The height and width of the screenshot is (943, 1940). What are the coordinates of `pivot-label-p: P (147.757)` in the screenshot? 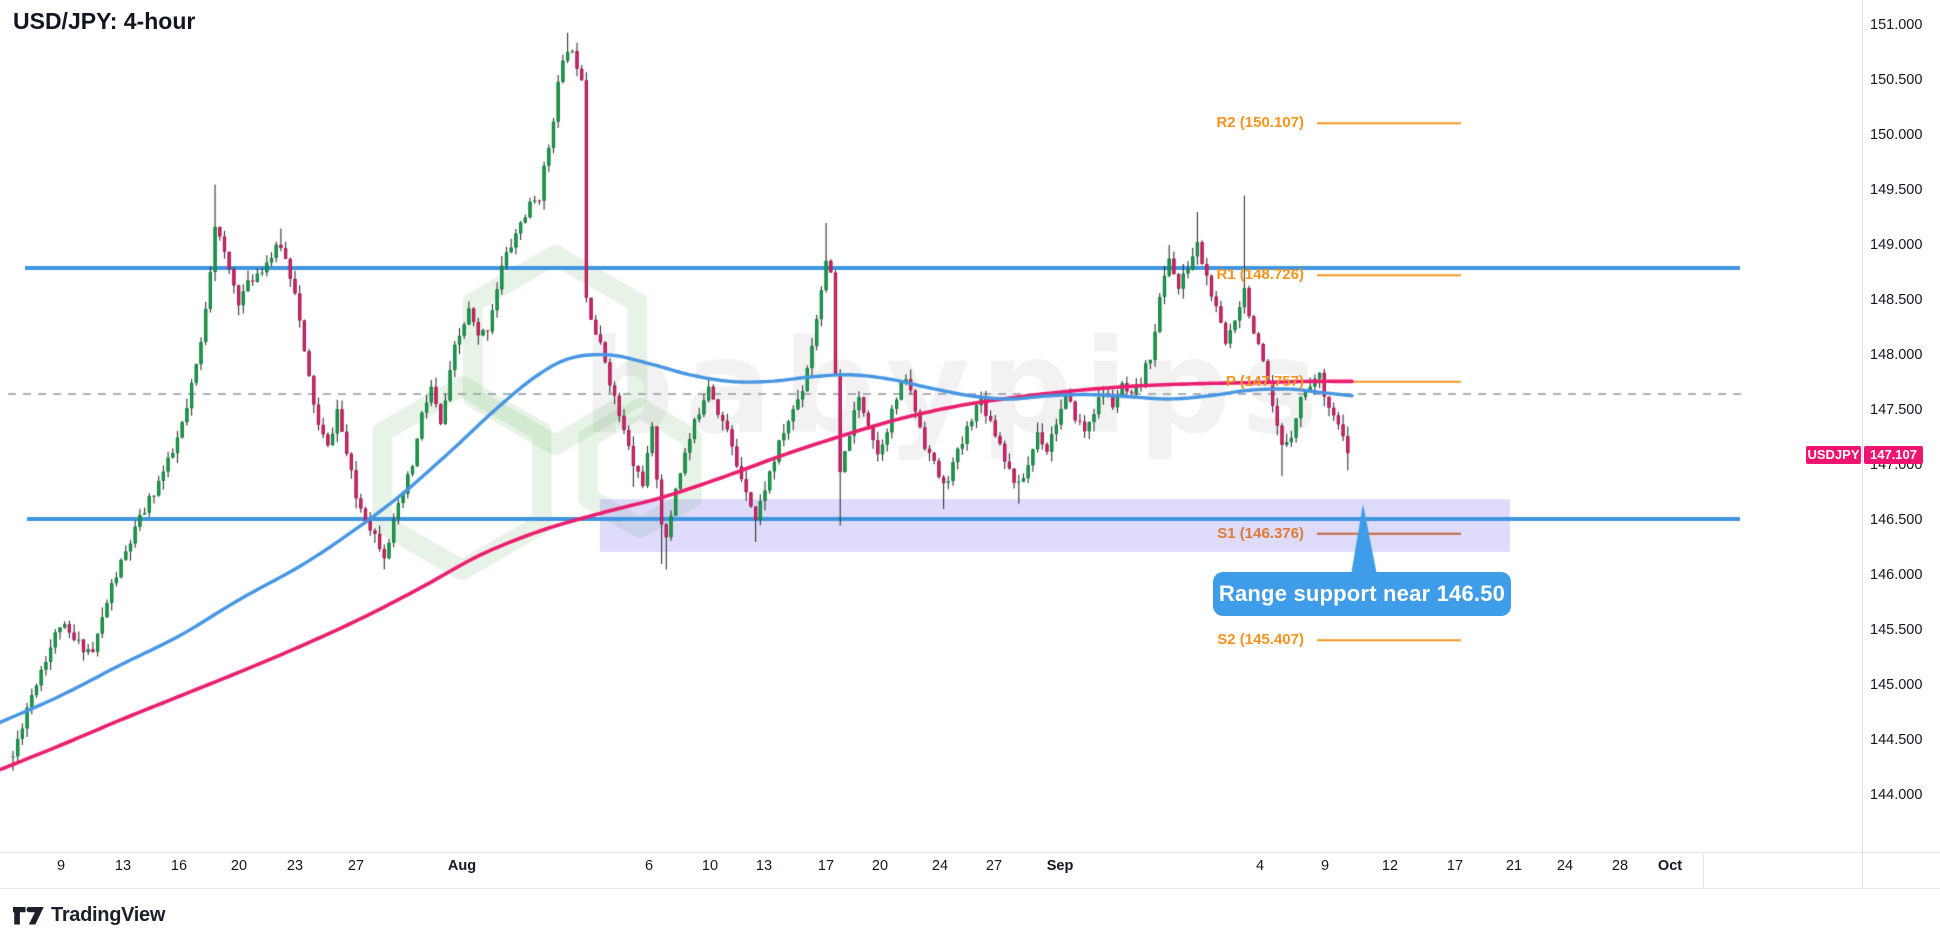 It's located at (1264, 381).